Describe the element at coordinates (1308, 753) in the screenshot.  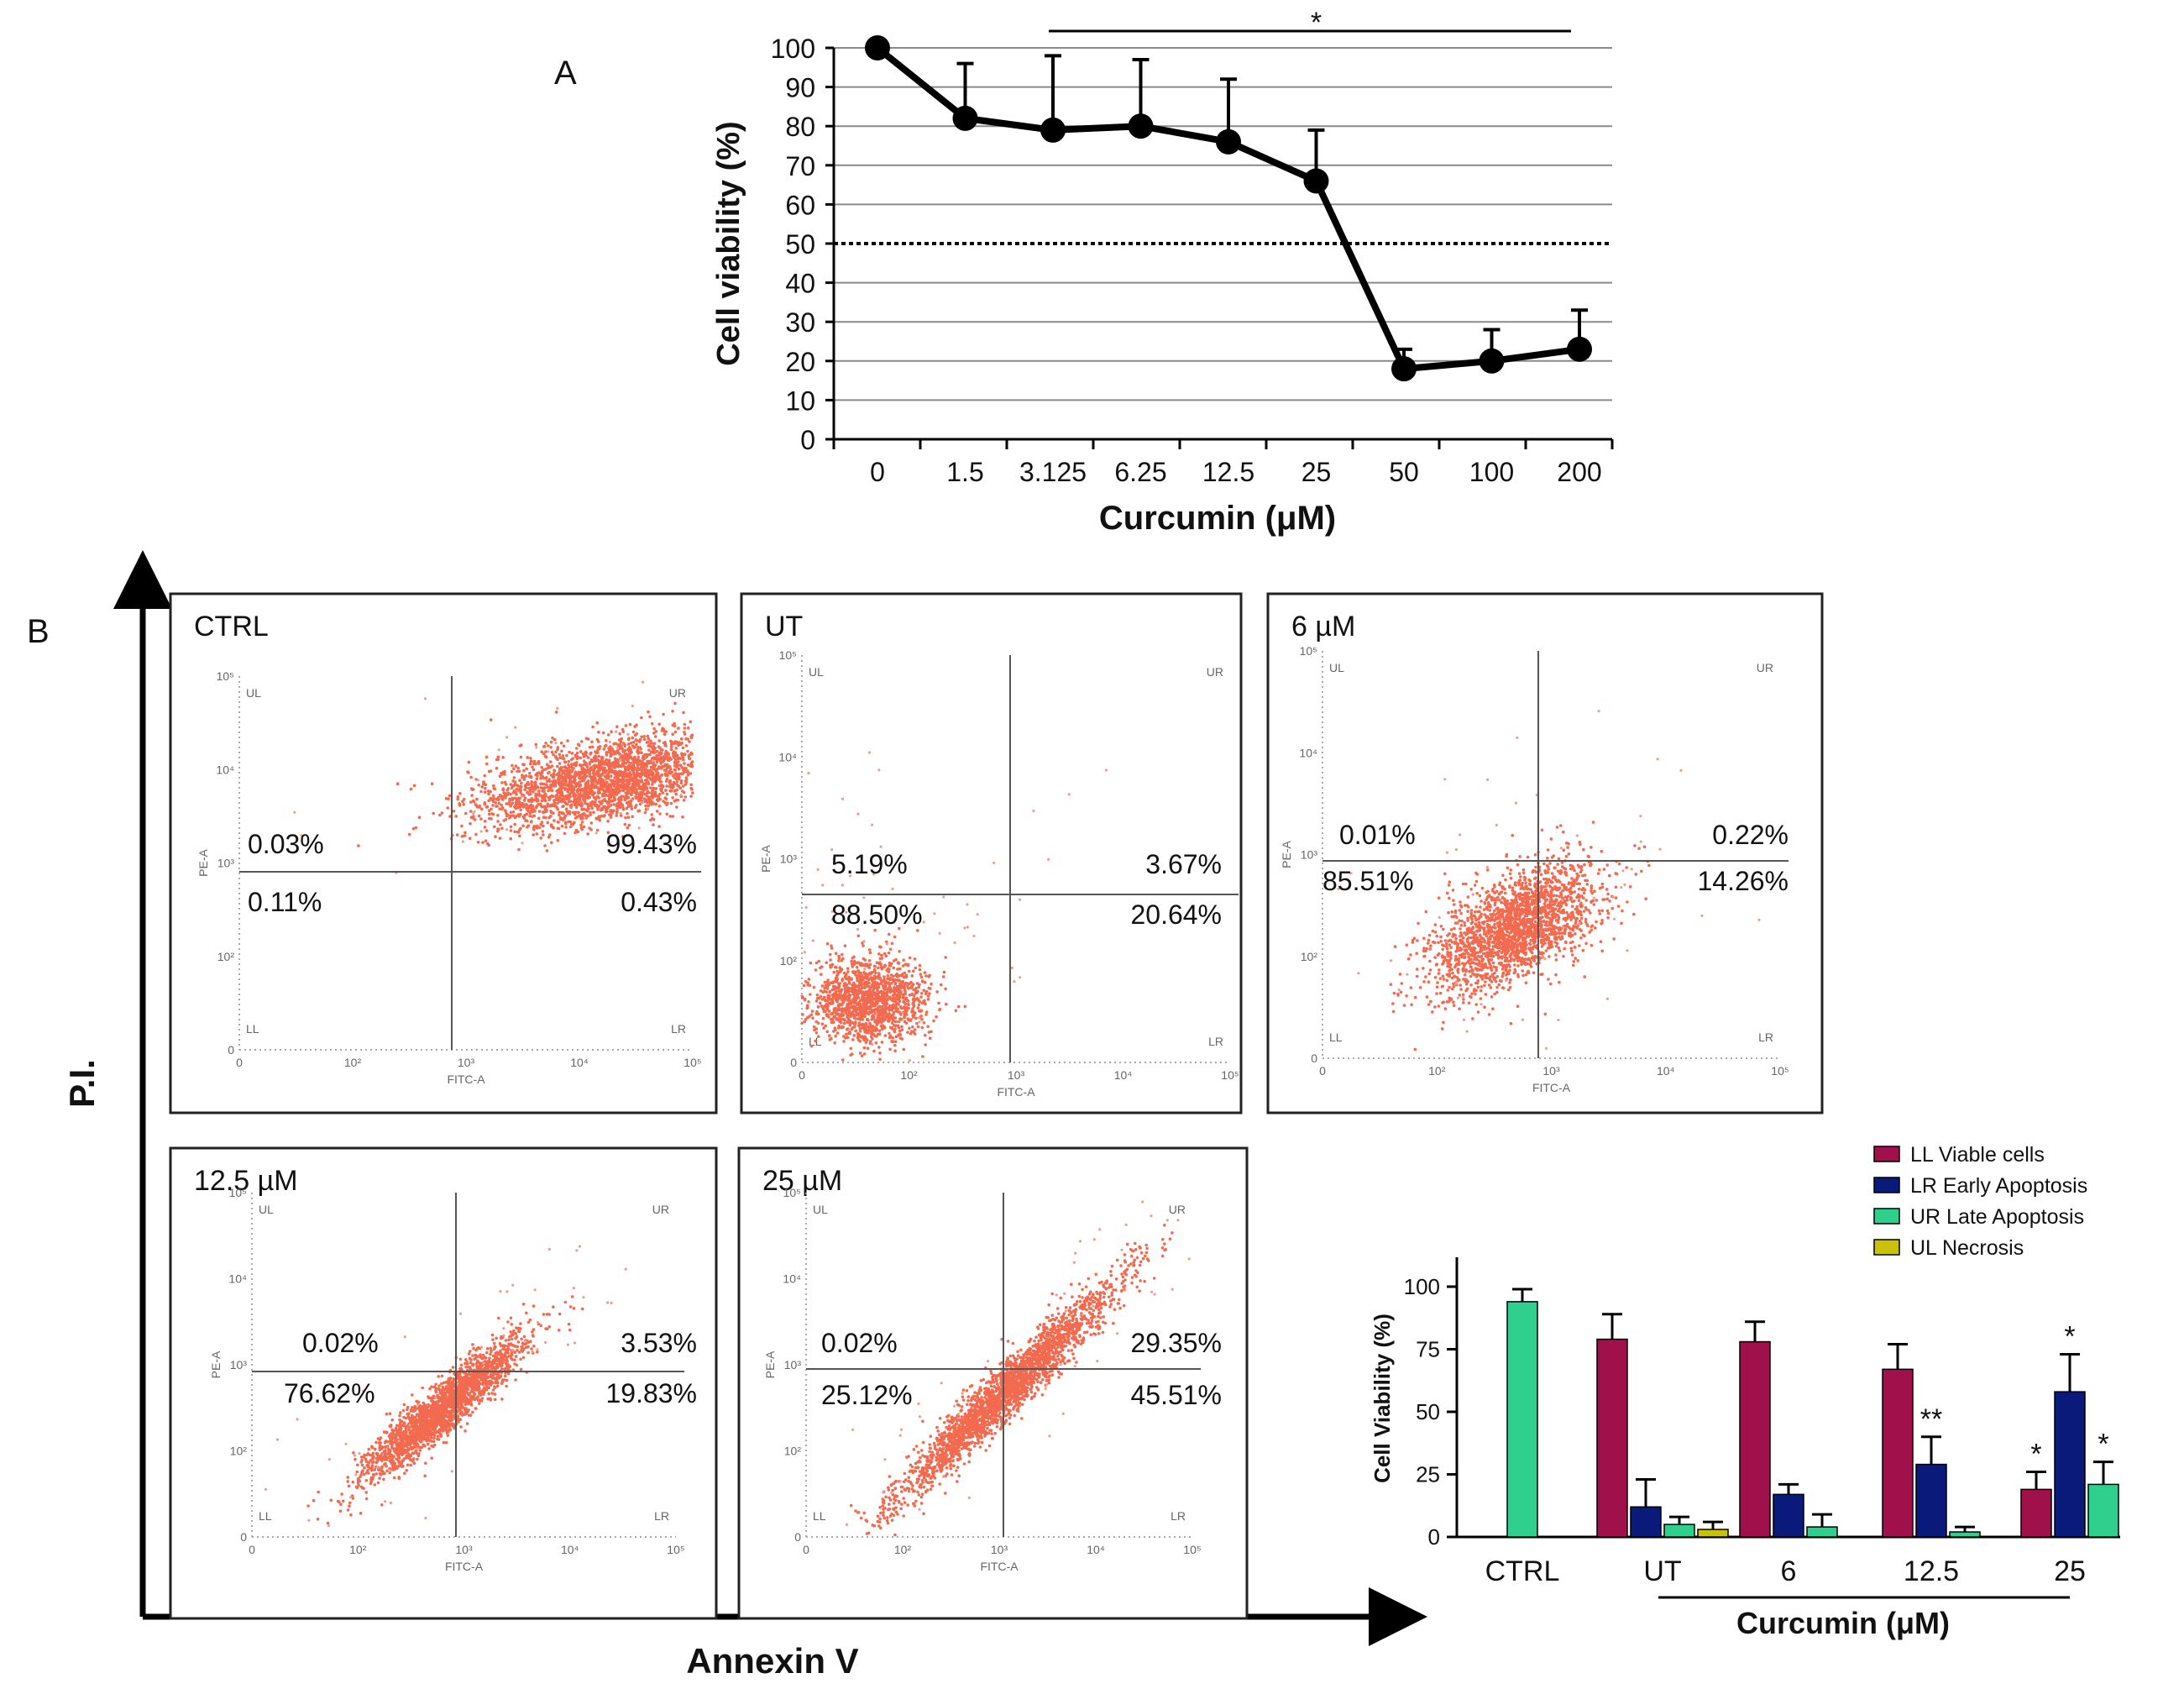
I see `flow-y-tick-label: 10⁴` at that location.